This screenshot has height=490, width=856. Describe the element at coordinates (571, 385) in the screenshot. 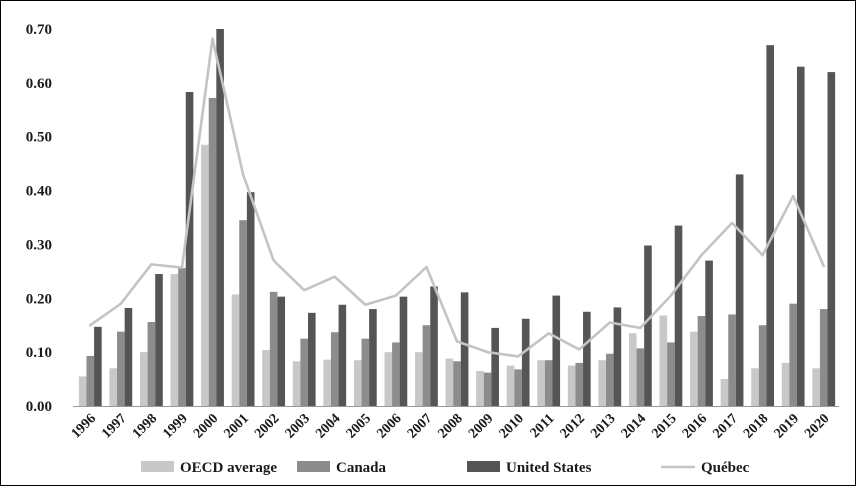

I see `bar-oecd-average-2012` at that location.